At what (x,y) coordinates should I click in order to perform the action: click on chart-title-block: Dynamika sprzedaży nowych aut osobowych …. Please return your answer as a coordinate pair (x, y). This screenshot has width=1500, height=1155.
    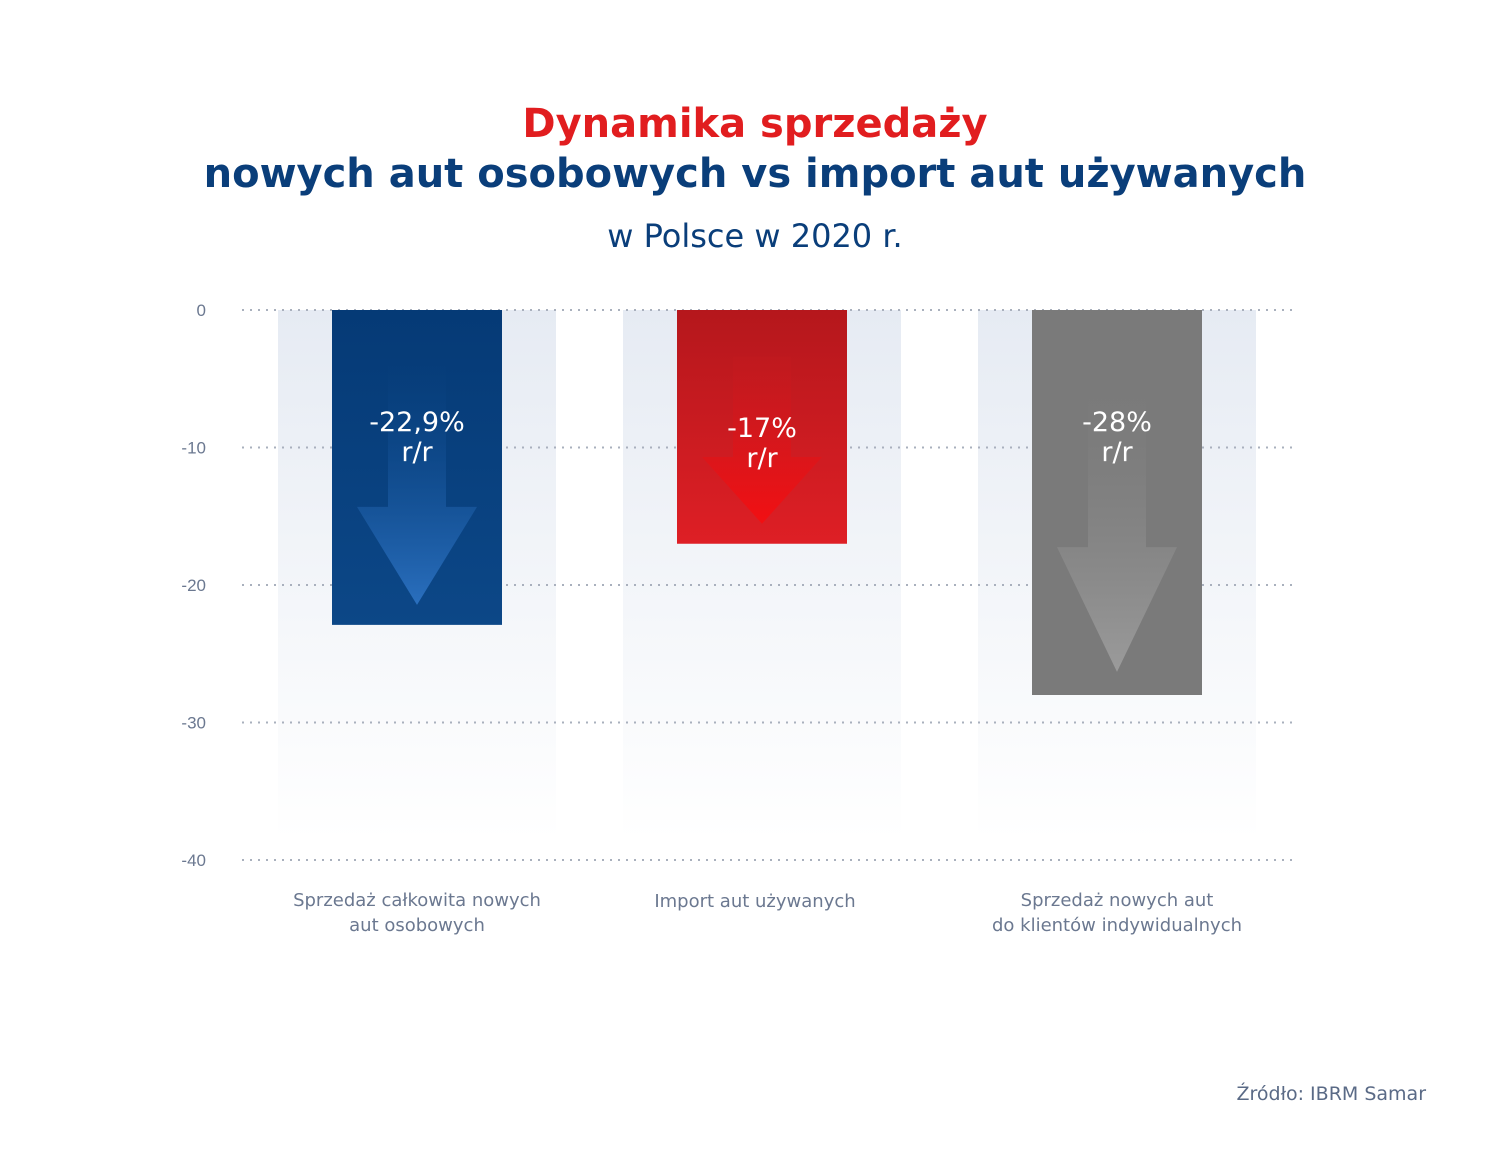
    Looking at the image, I should click on (750, 178).